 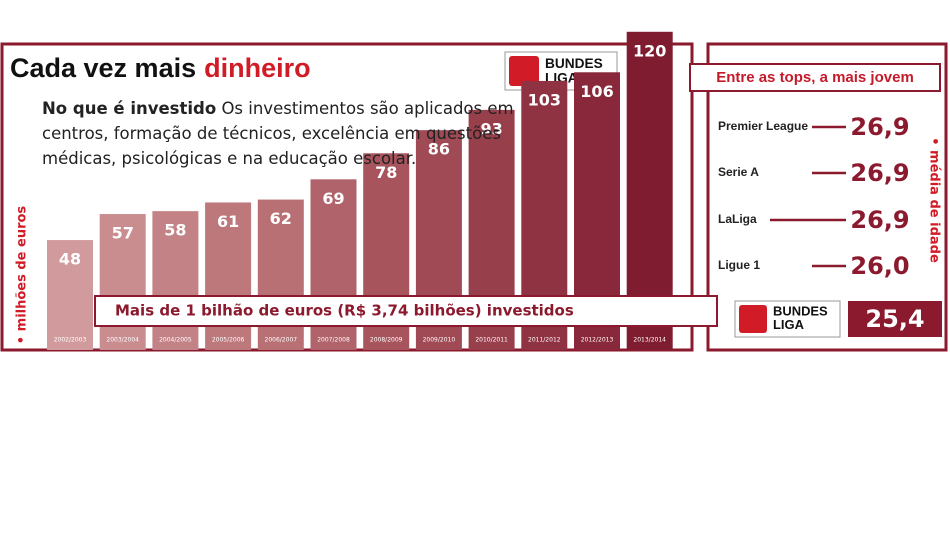 What do you see at coordinates (333, 340) in the screenshot?
I see `x-tick-label: 2007/2008` at bounding box center [333, 340].